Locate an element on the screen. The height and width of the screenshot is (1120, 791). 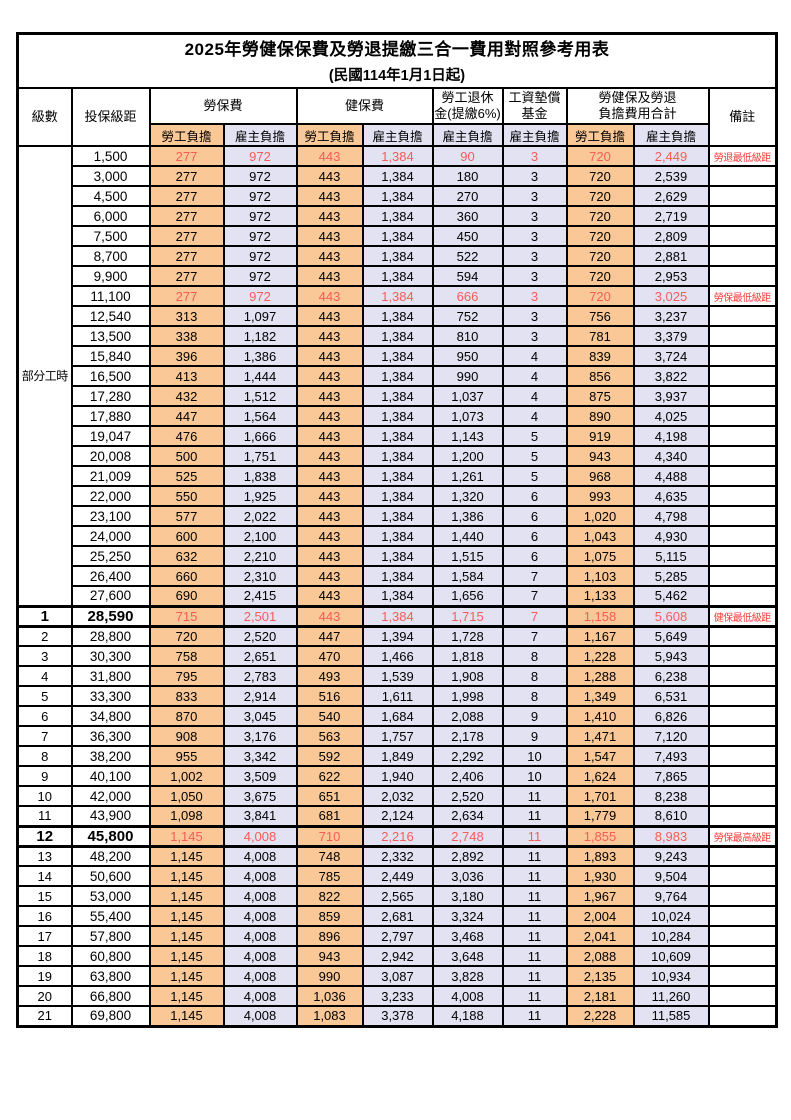
table-row: 15,840 396 1,386 443 1,384 950 4 839 3,724 is located at coordinates (398, 356).